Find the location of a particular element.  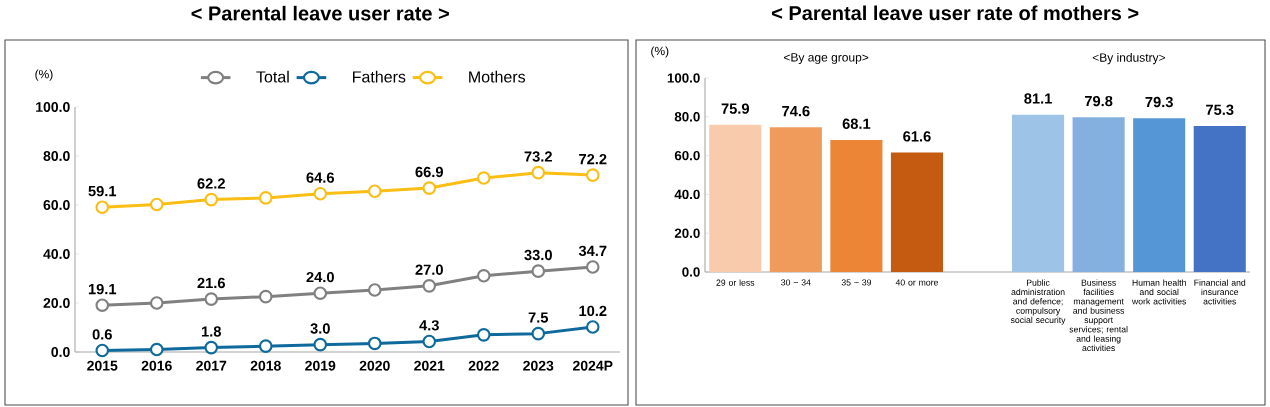

data-label: 81.1 is located at coordinates (1038, 98).